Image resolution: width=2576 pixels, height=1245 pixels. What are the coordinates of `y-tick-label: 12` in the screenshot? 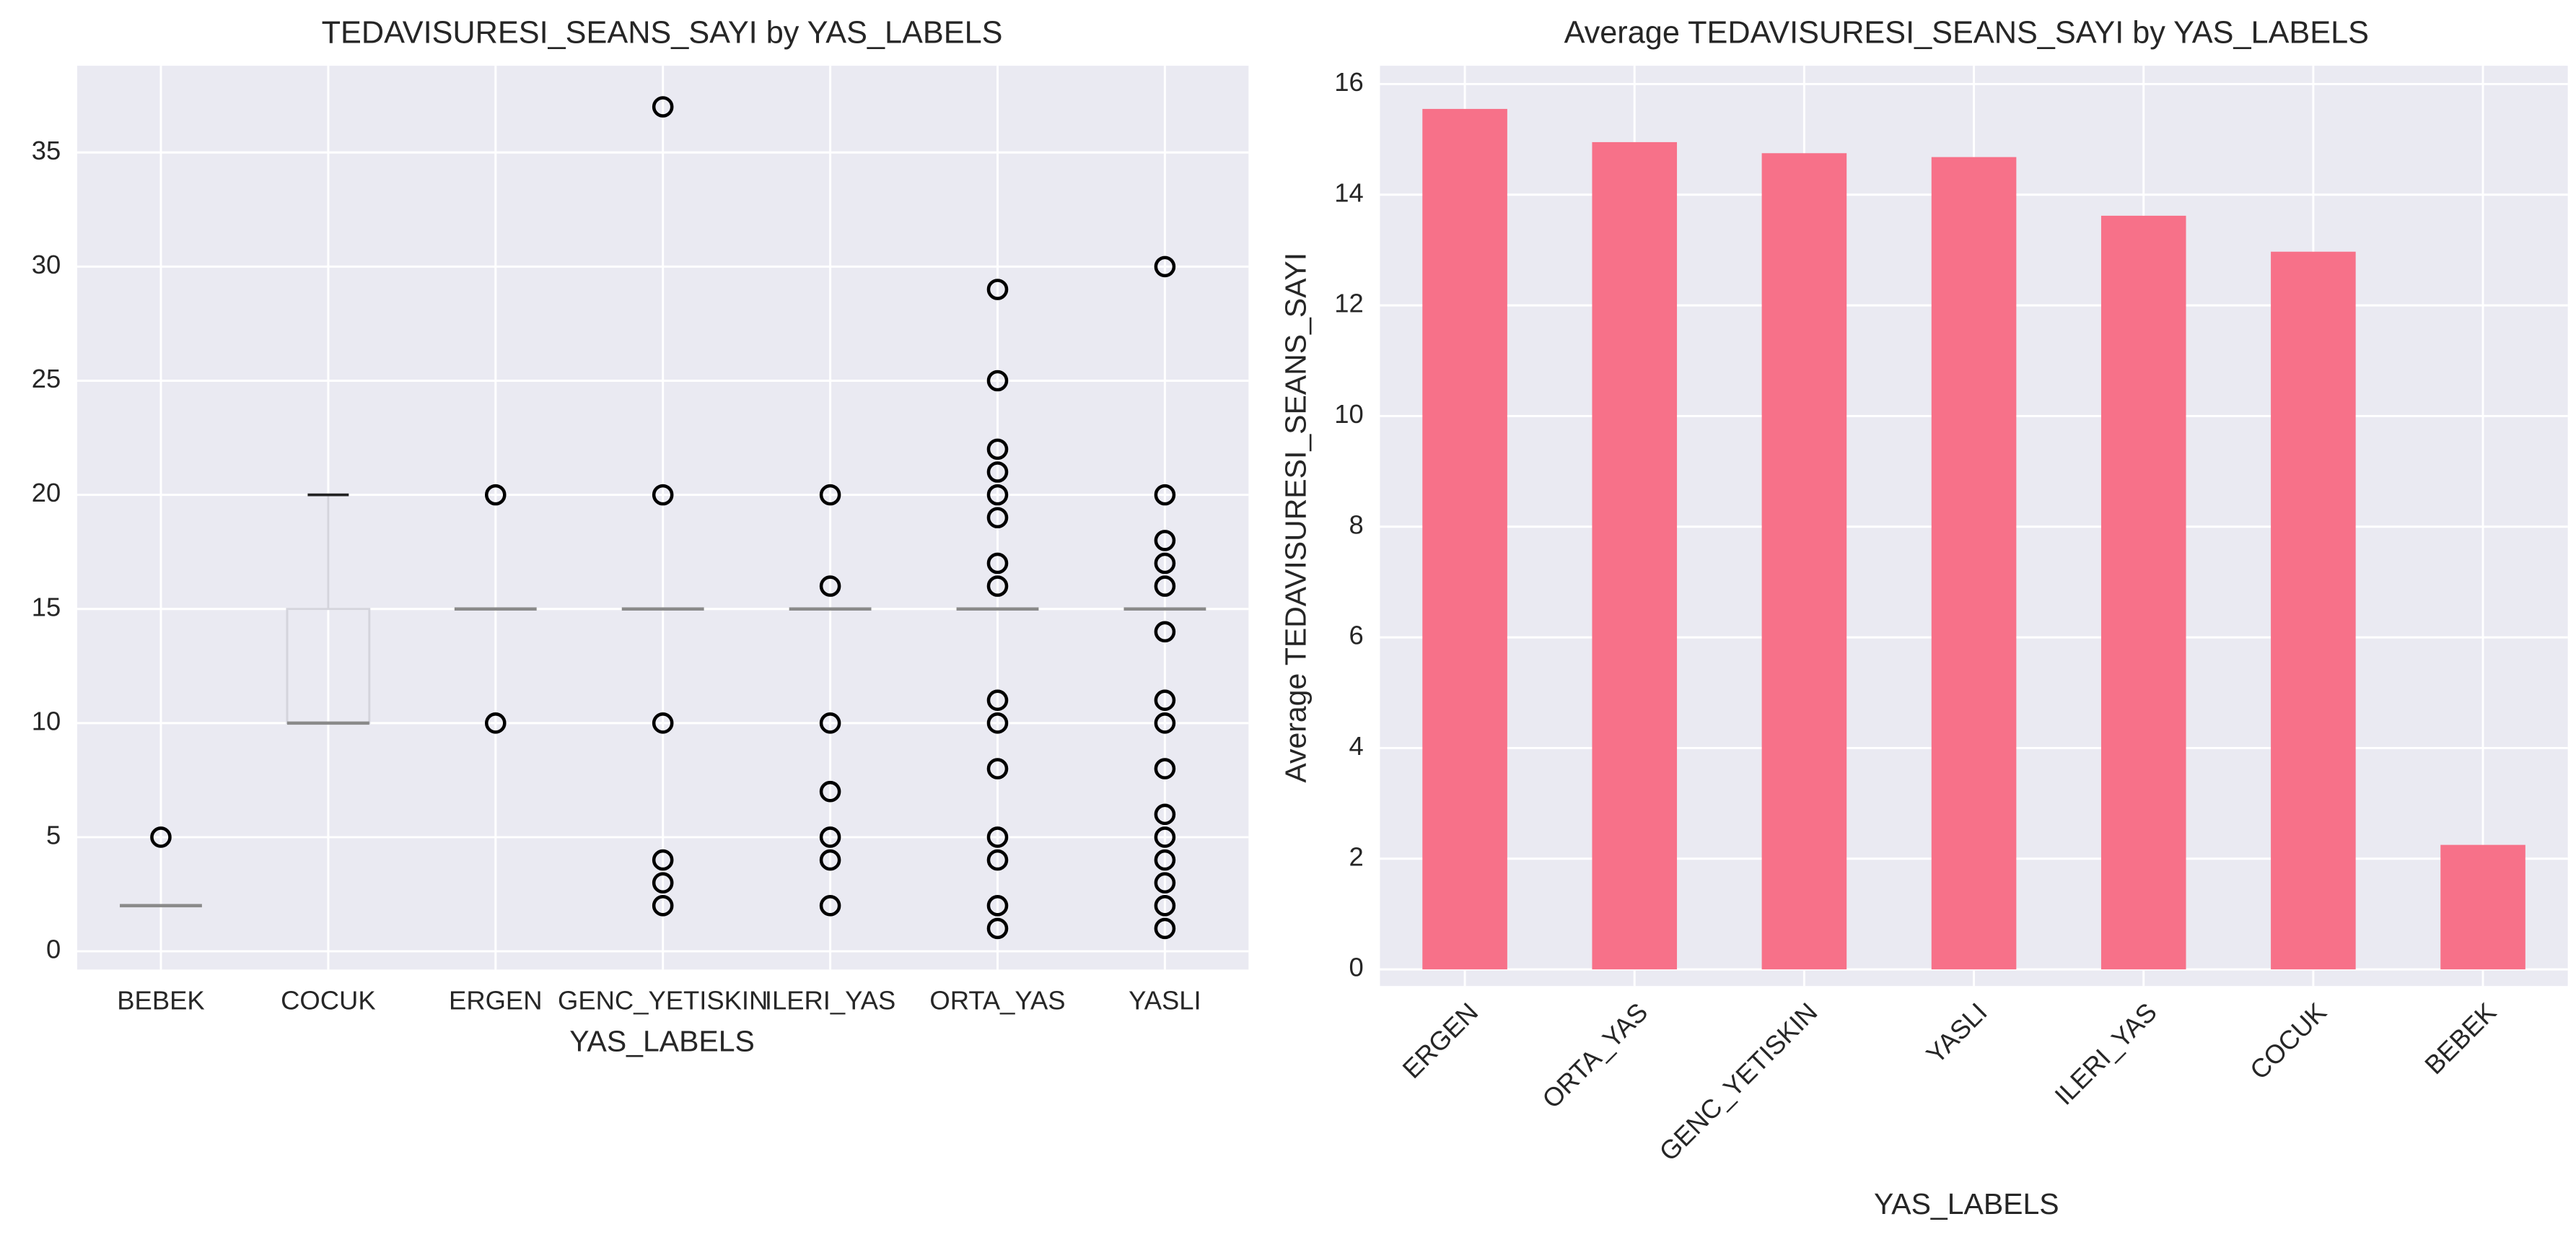 It's located at (1349, 303).